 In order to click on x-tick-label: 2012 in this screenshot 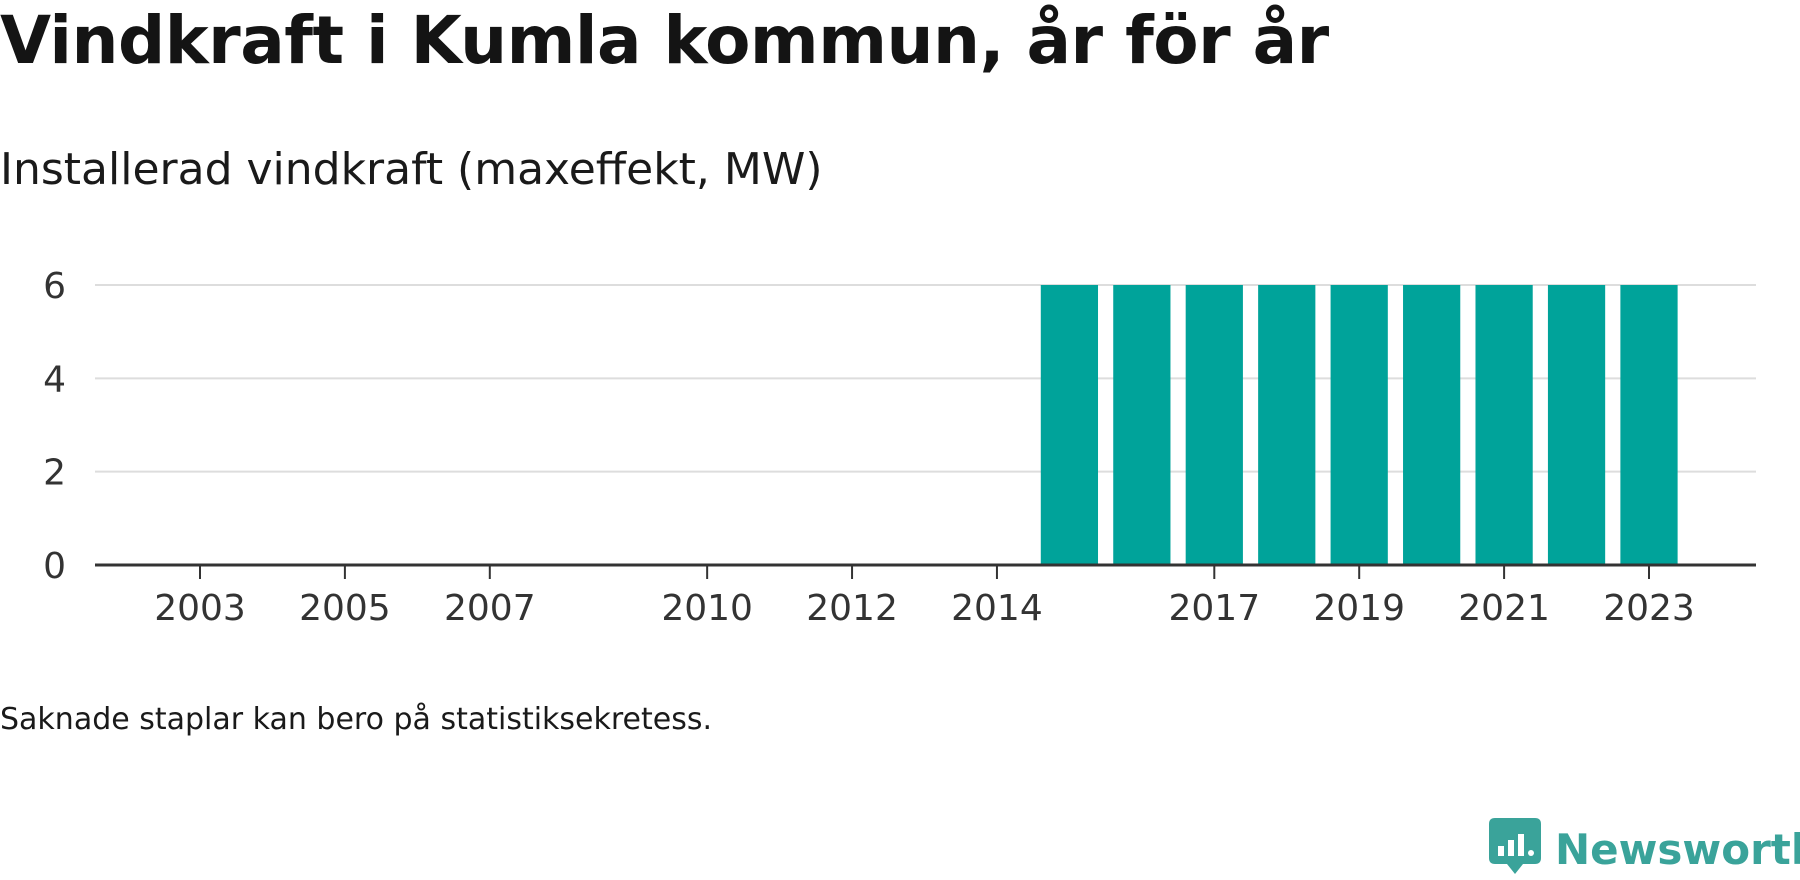, I will do `click(852, 608)`.